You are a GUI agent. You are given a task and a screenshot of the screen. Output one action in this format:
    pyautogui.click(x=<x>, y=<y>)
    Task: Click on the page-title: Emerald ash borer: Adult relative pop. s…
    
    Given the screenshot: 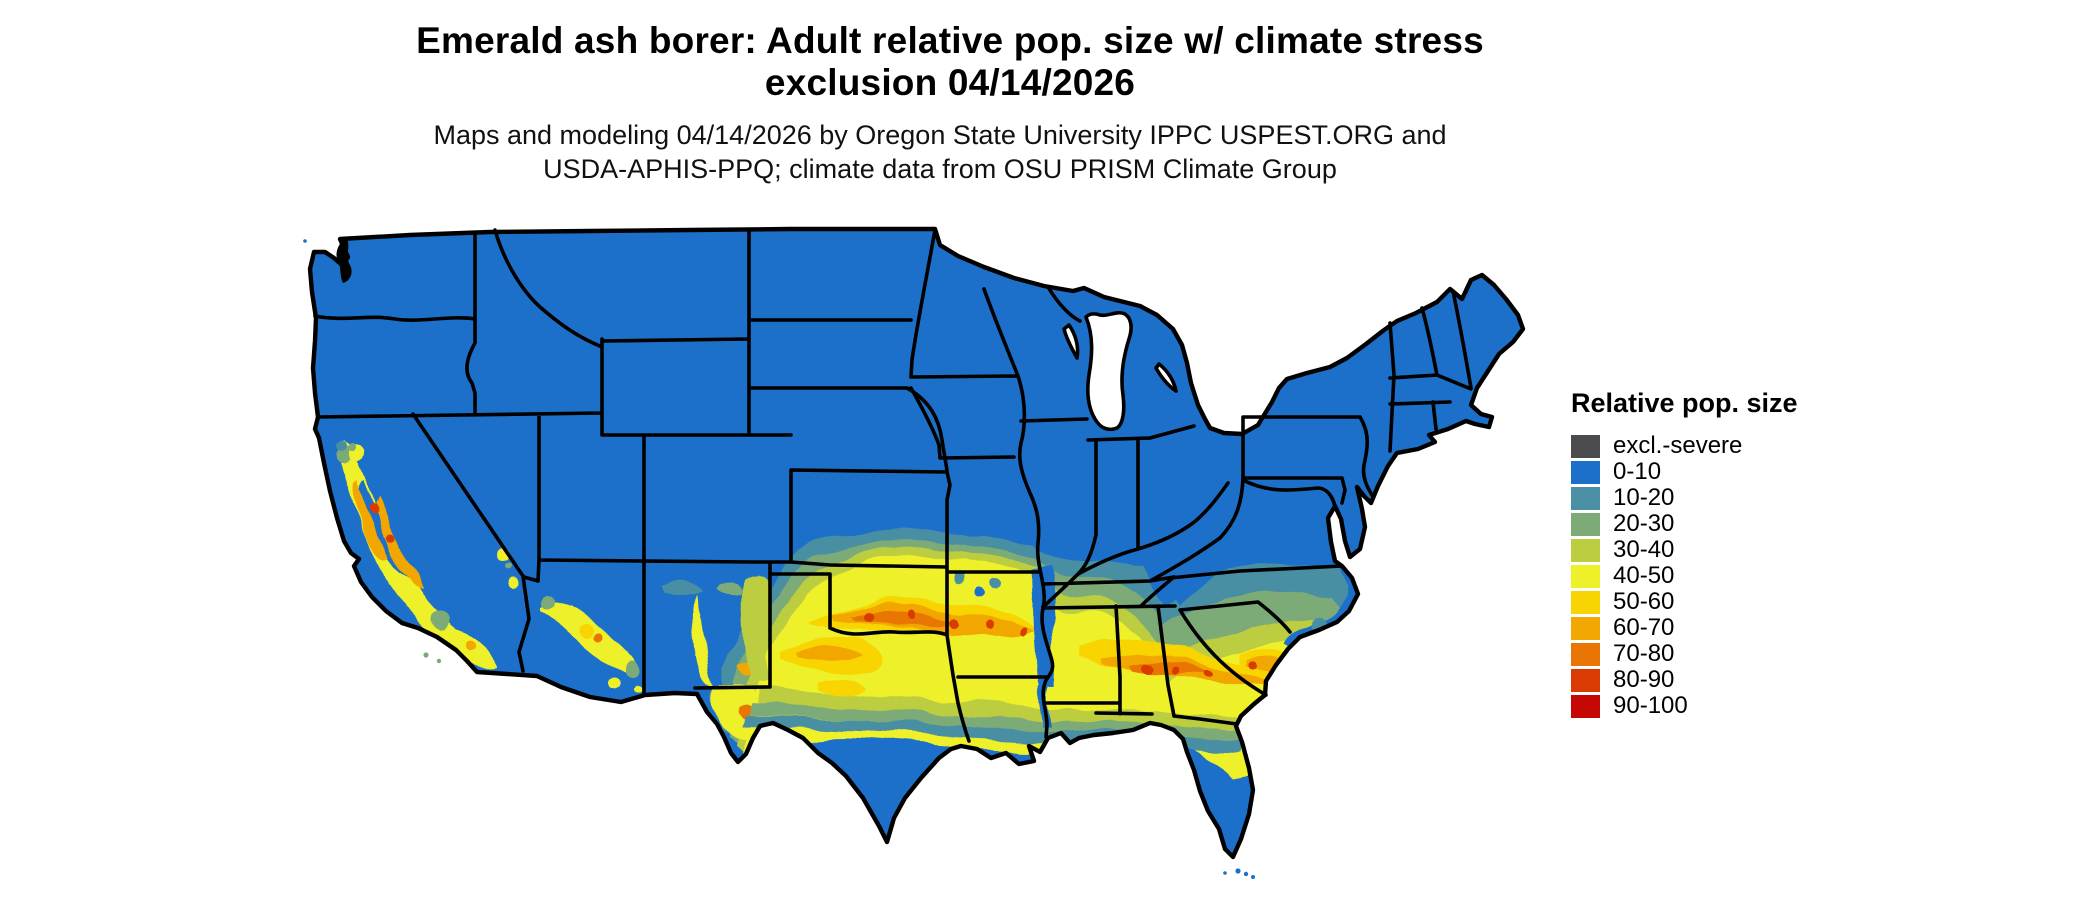 What is the action you would take?
    pyautogui.click(x=950, y=62)
    